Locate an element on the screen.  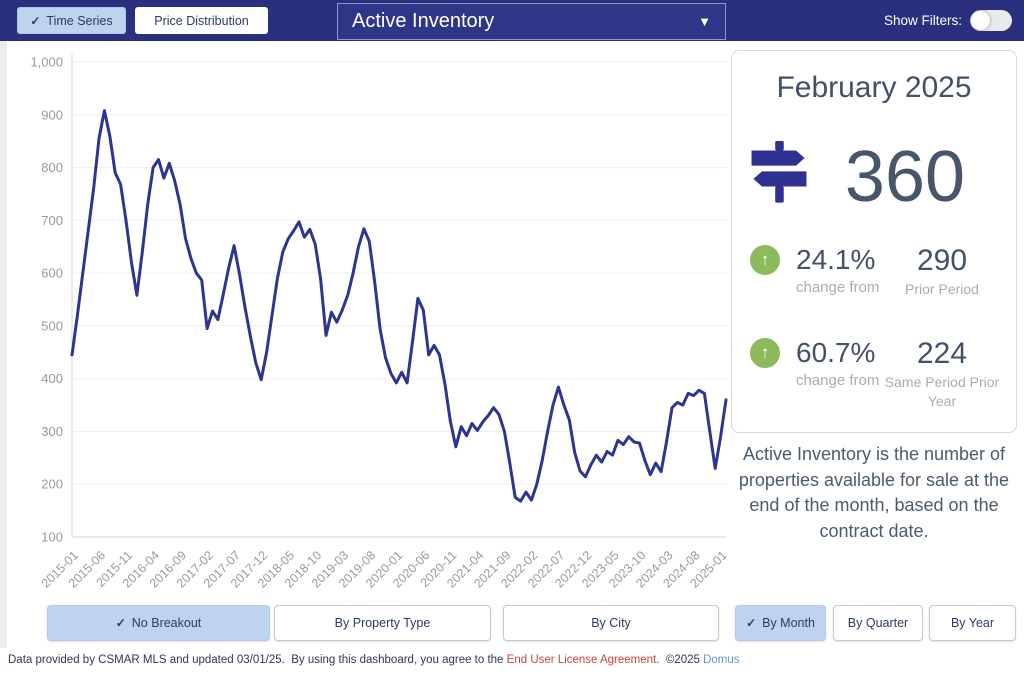
by-month-button: ✓ By Month is located at coordinates (780, 623).